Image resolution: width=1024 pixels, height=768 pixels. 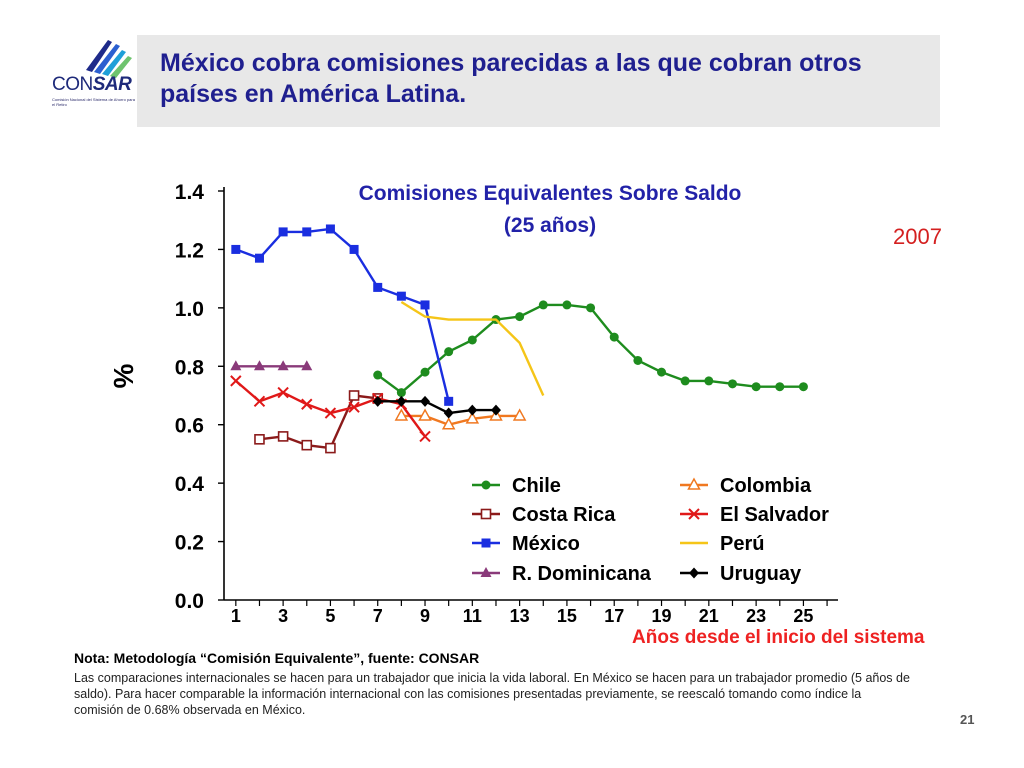 I want to click on x-tick-label: 3, so click(x=283, y=616).